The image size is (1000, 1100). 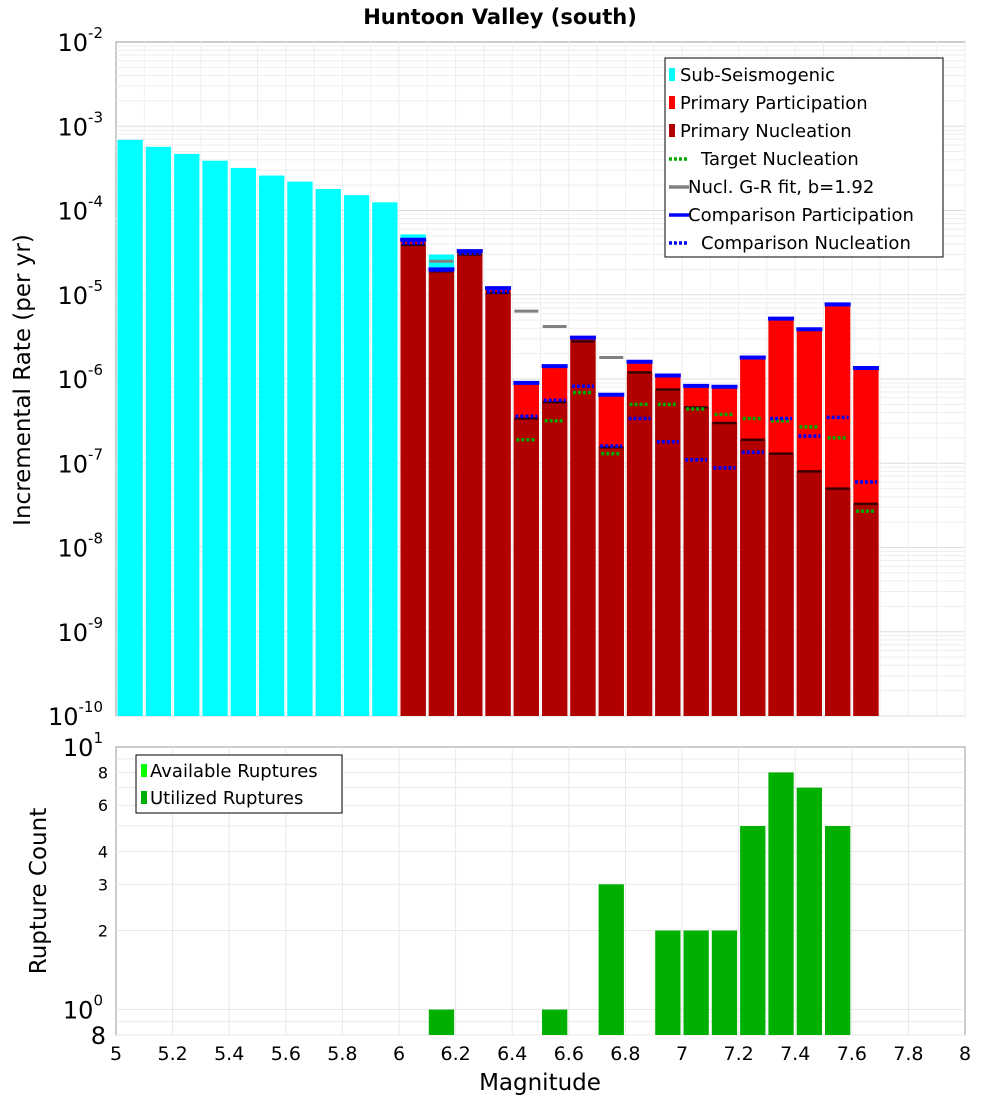 I want to click on legend-utilized-ruptures-swatch, so click(x=144, y=797).